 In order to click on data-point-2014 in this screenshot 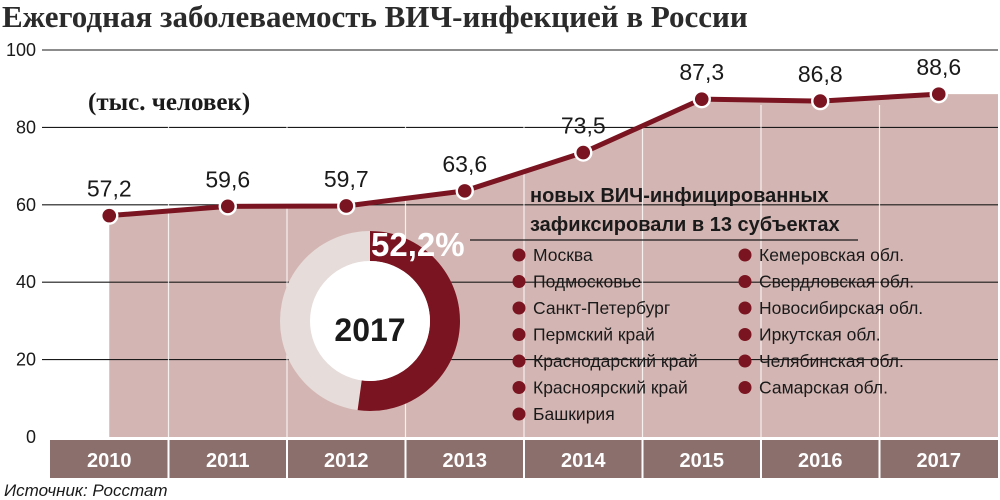, I will do `click(583, 152)`.